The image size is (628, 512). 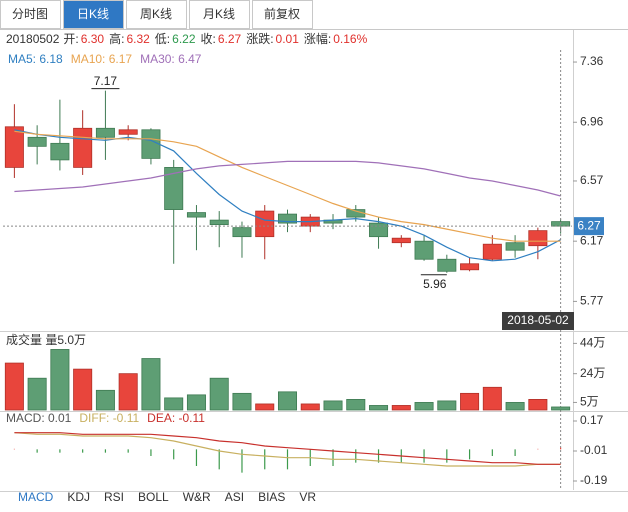 I want to click on quote-text: 6.22, so click(x=184, y=39).